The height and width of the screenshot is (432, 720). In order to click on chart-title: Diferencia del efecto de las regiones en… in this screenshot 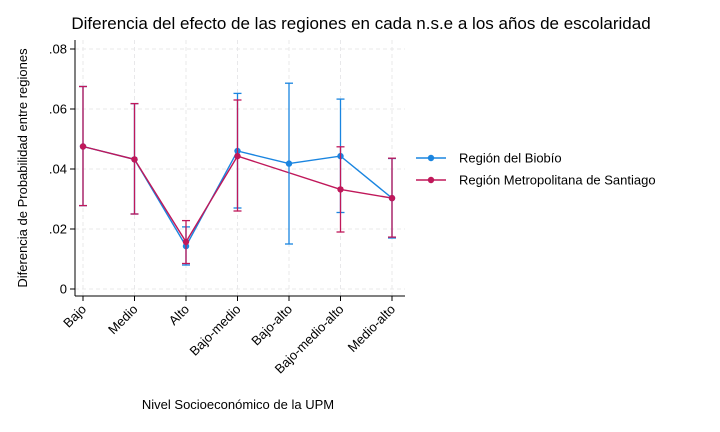, I will do `click(360, 23)`.